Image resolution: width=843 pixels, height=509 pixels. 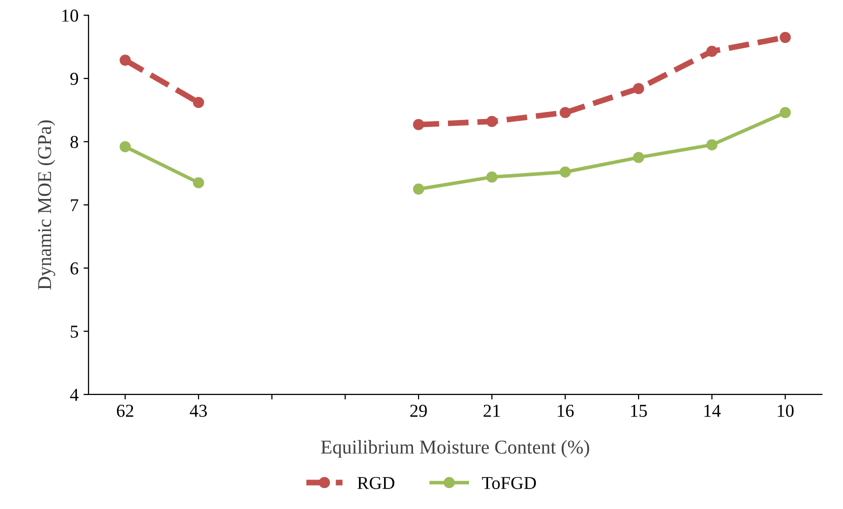 What do you see at coordinates (492, 410) in the screenshot?
I see `x-tick-label: 21` at bounding box center [492, 410].